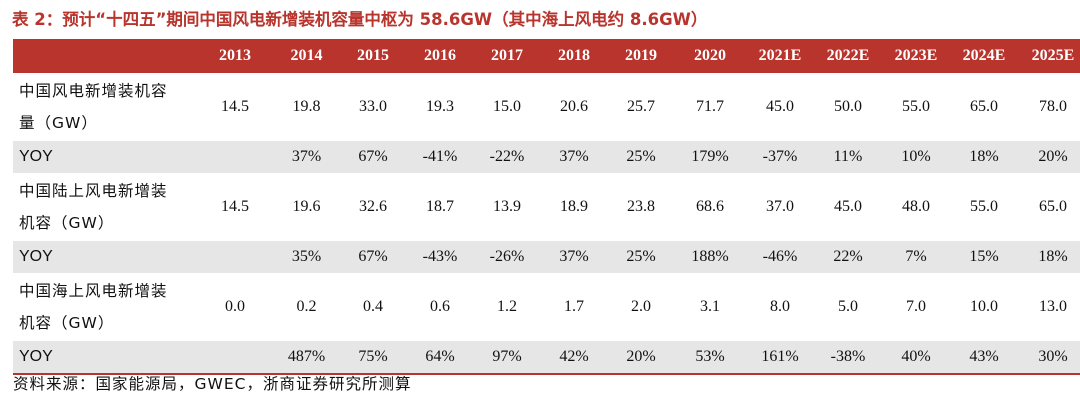 This screenshot has width=1080, height=403. I want to click on table-cell: -37%, so click(780, 157).